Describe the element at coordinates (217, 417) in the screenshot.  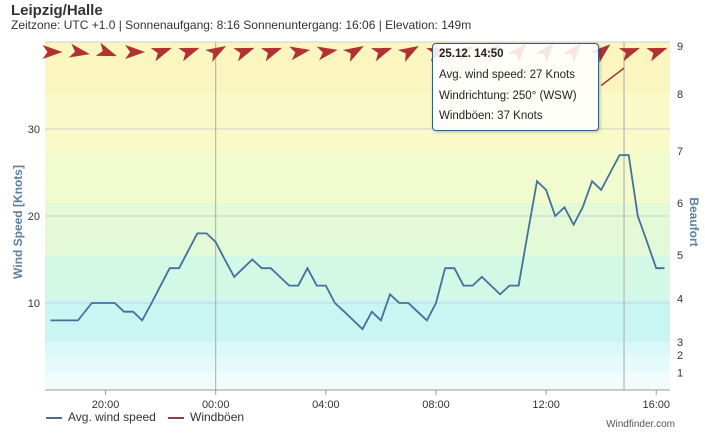
I see `legend-label-gust: Windböen` at that location.